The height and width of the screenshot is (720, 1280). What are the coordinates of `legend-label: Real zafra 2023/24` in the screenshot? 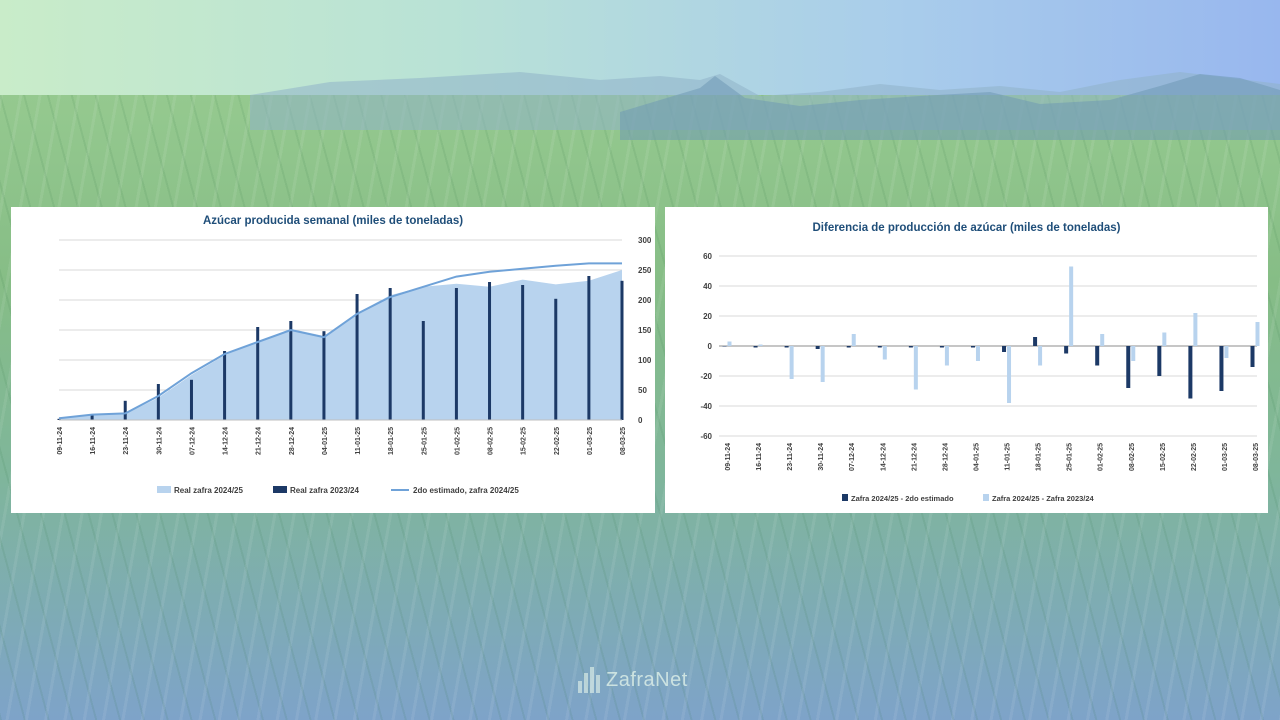 It's located at (324, 490).